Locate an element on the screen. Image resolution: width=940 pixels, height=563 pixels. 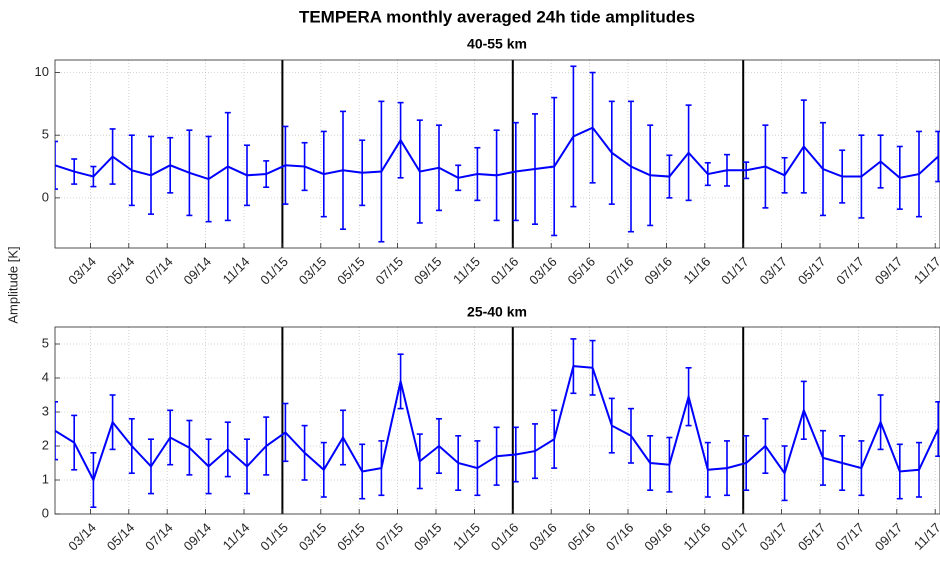
y-tick-label: 5 is located at coordinates (45, 342).